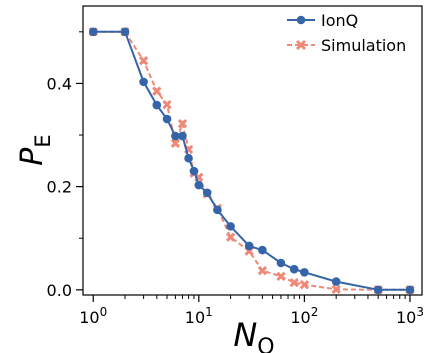  What do you see at coordinates (265, 344) in the screenshot?
I see `x-axis-label-sub: Q` at bounding box center [265, 344].